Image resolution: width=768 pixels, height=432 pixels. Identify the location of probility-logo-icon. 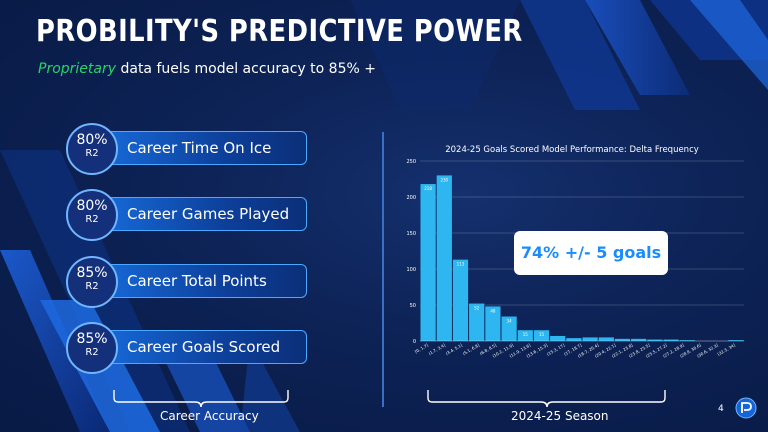
(746, 408).